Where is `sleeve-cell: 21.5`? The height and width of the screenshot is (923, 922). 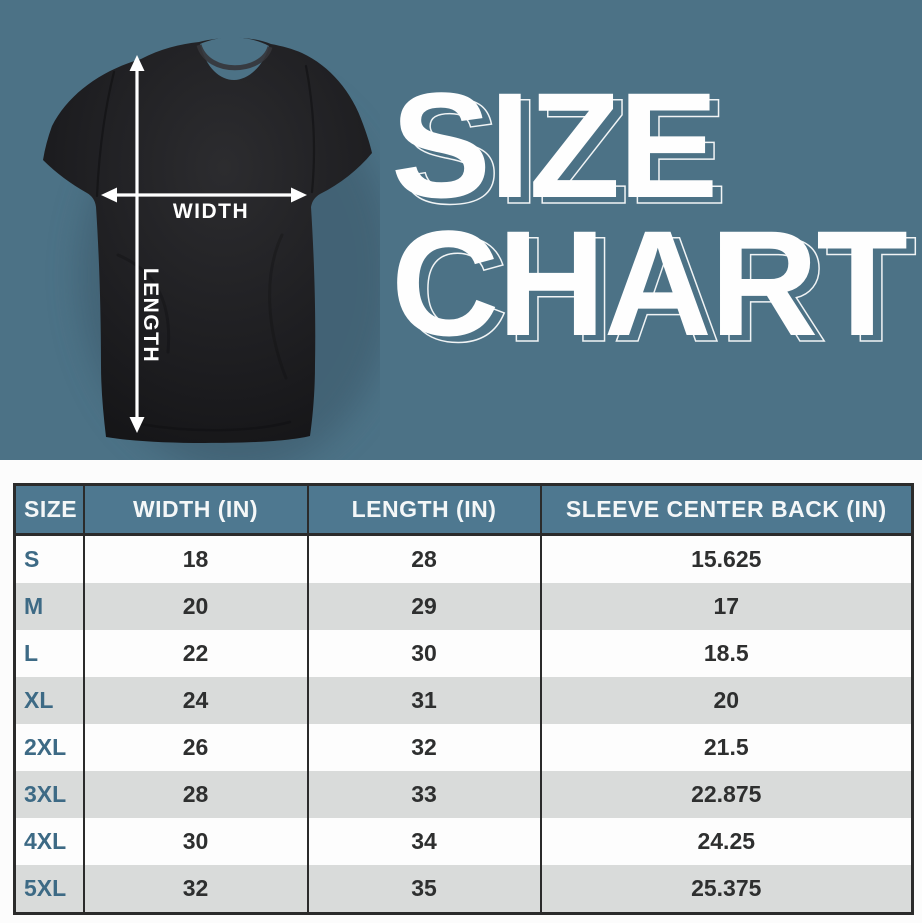 sleeve-cell: 21.5 is located at coordinates (726, 747).